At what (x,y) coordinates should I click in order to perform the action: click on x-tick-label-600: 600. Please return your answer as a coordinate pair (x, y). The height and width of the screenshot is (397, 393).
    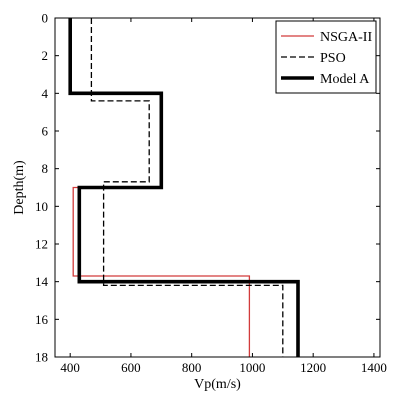
    Looking at the image, I should click on (131, 367).